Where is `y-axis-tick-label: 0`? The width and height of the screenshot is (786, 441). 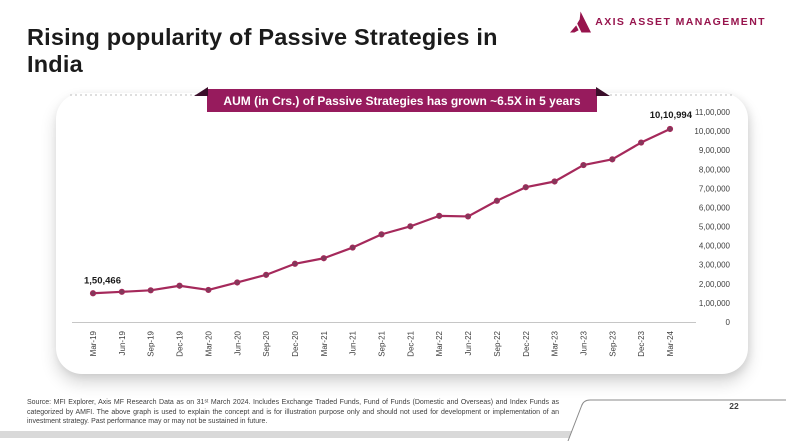 y-axis-tick-label: 0 is located at coordinates (728, 322).